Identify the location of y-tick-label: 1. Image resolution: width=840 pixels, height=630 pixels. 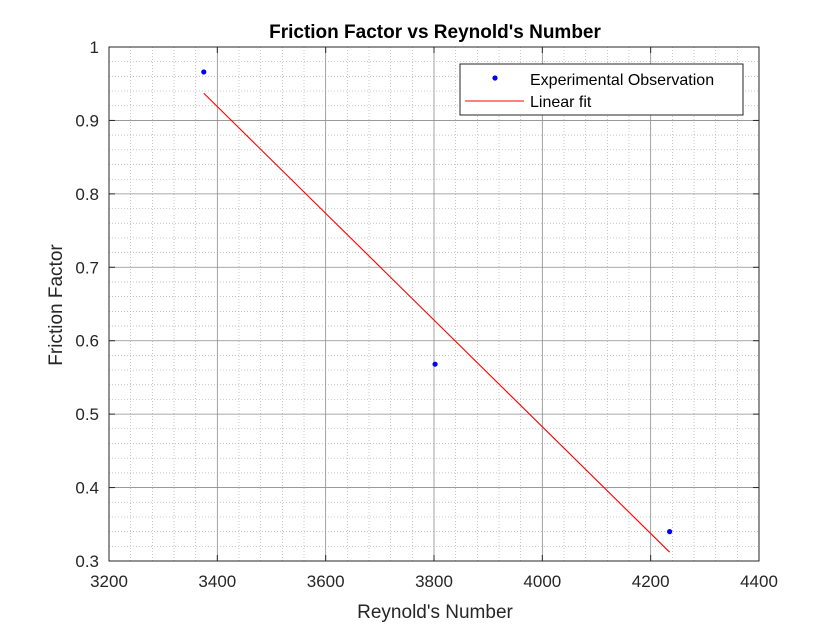
(94, 47).